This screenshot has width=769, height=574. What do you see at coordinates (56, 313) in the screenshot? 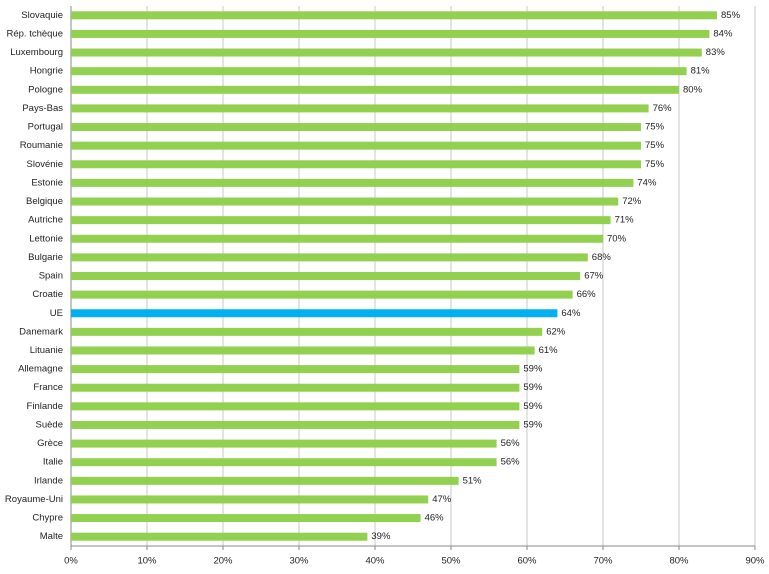
I see `y-tick-label: UE` at bounding box center [56, 313].